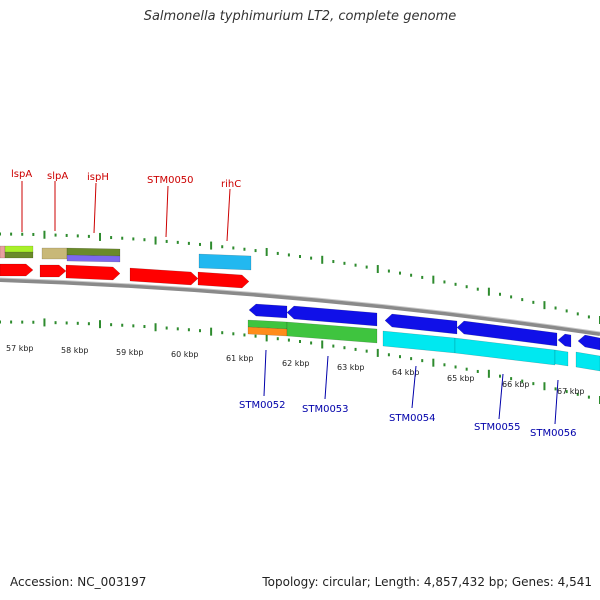 This screenshot has width=600, height=600. Describe the element at coordinates (588, 342) in the screenshot. I see `gene-next-arrow` at that location.